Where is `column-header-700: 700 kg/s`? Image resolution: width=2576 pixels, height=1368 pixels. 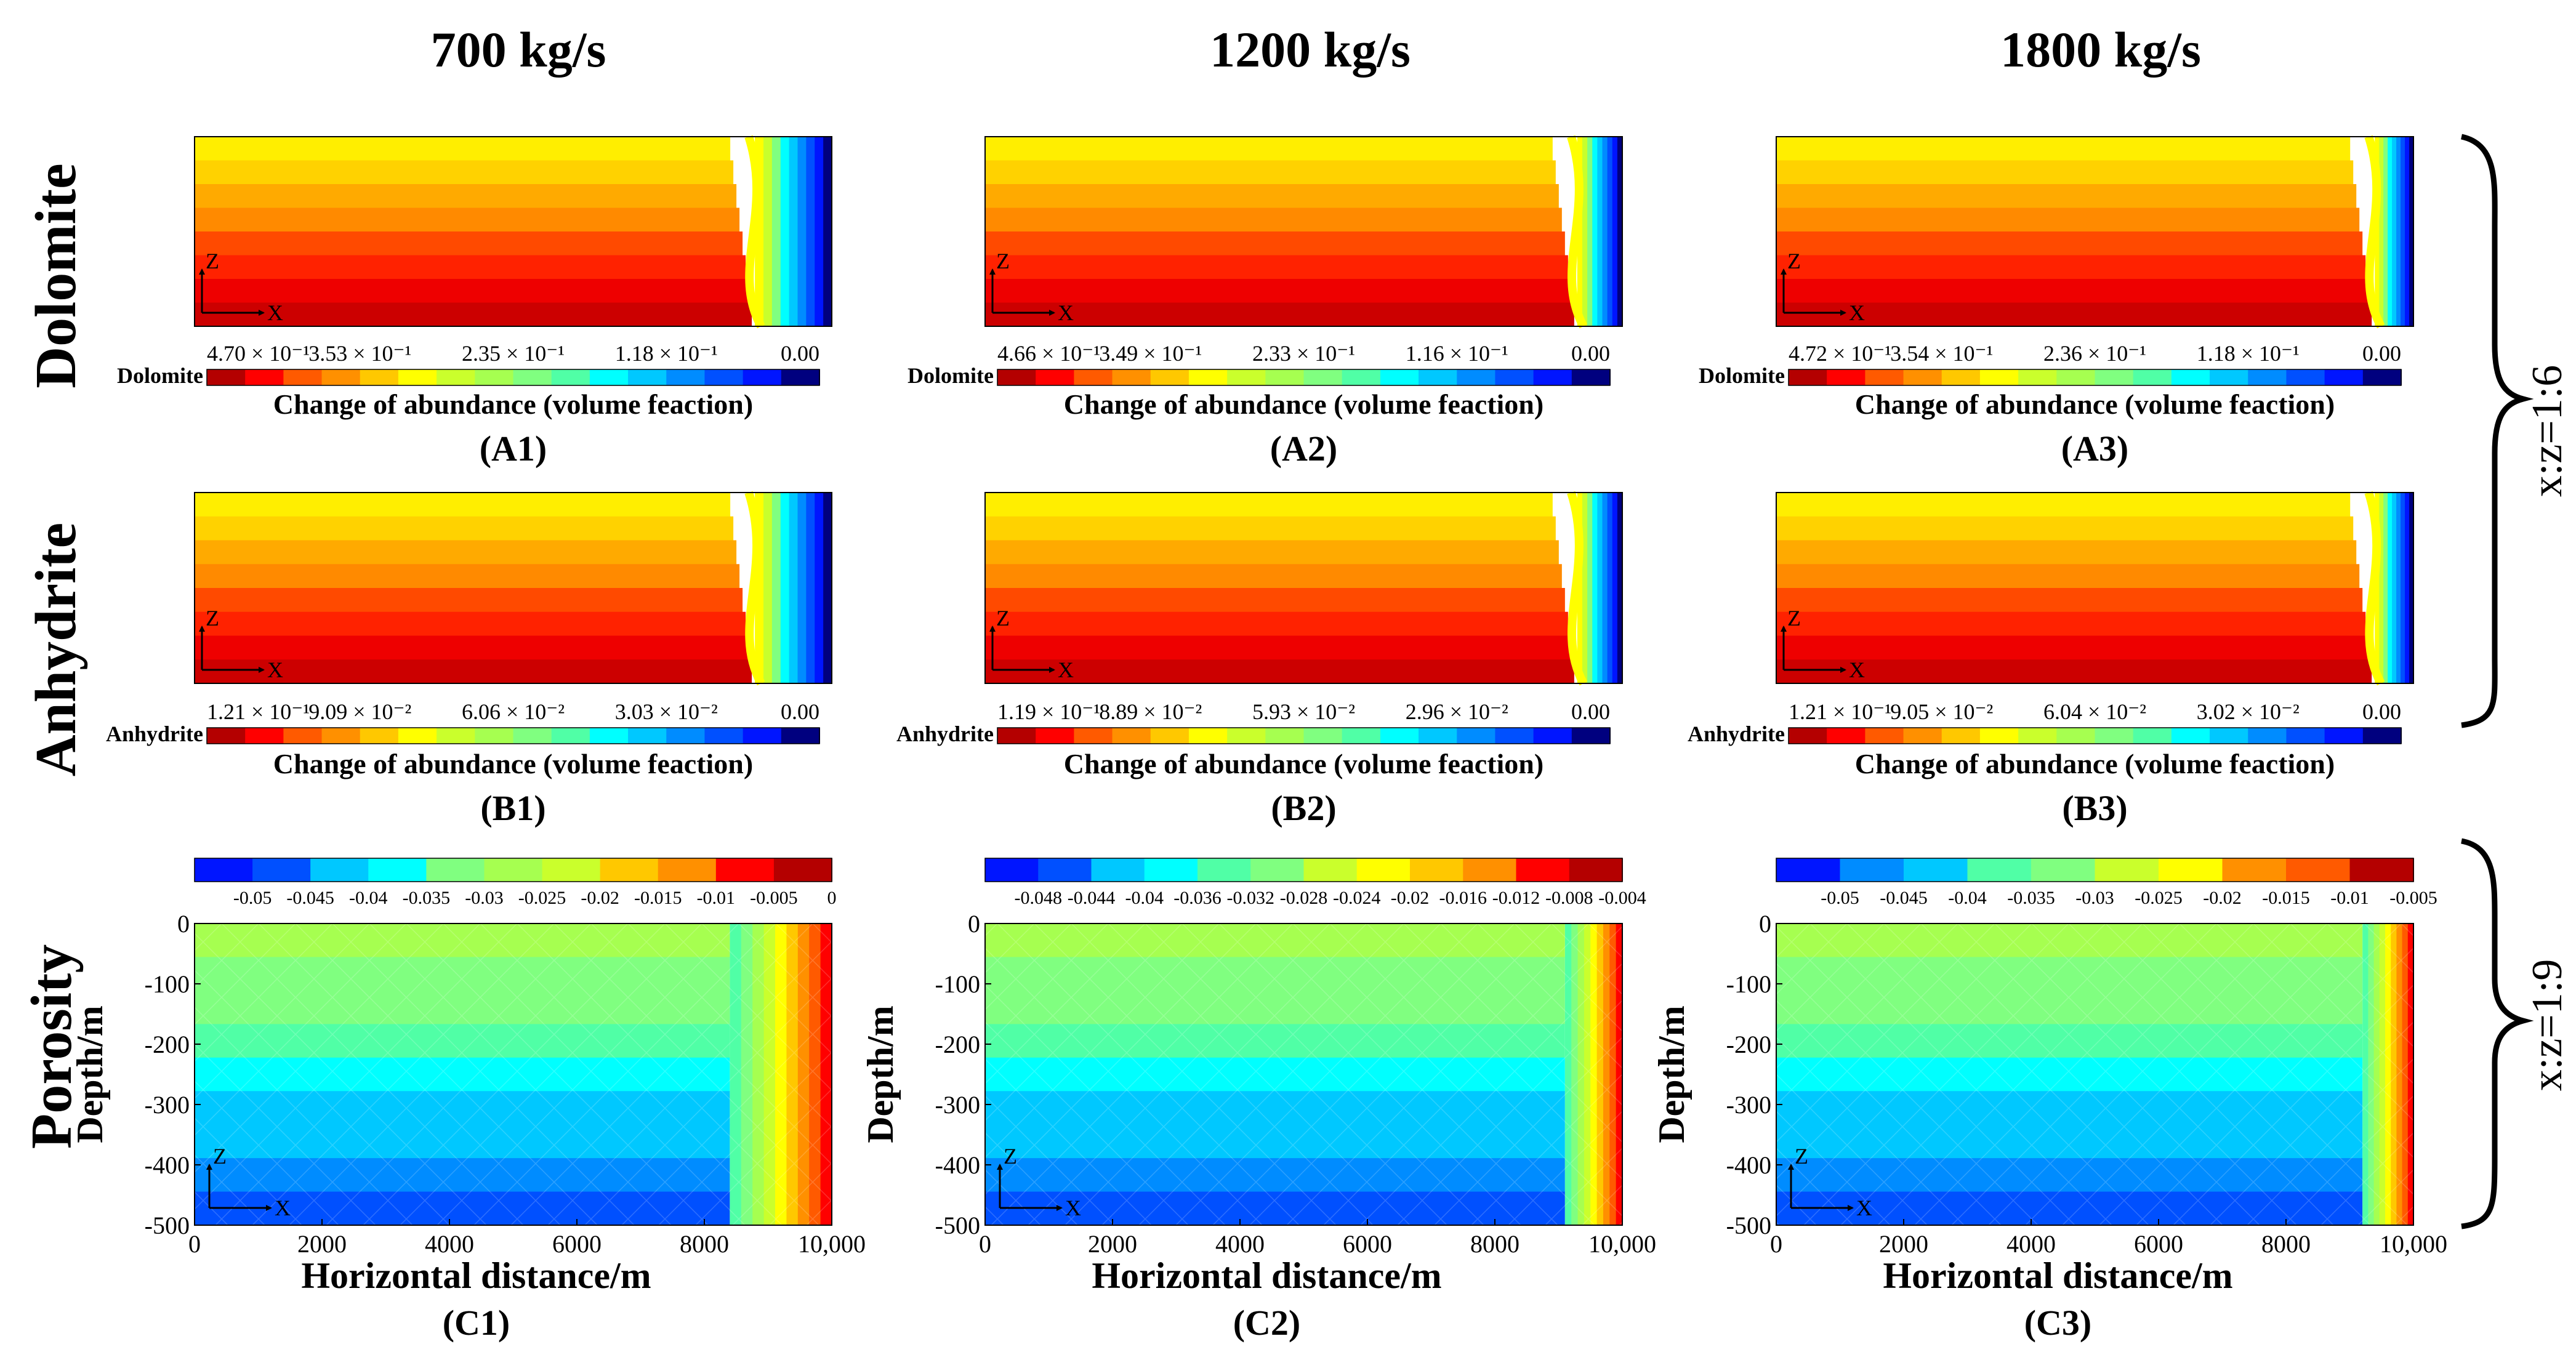
column-header-700: 700 kg/s is located at coordinates (518, 50).